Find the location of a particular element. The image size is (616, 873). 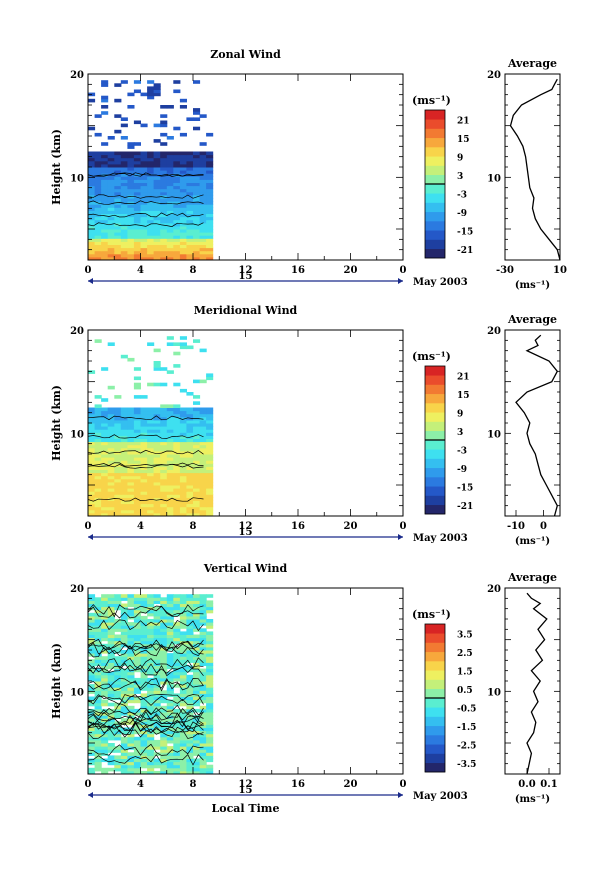

colorbar-tick-label: -9 is located at coordinates (462, 470).